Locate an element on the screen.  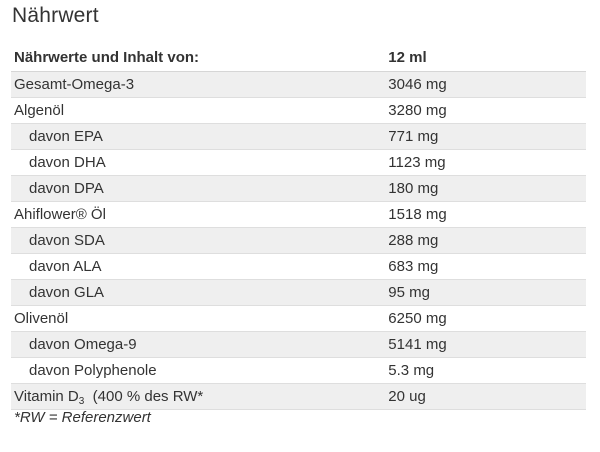
row-label: Olivenöl is located at coordinates (41, 318).